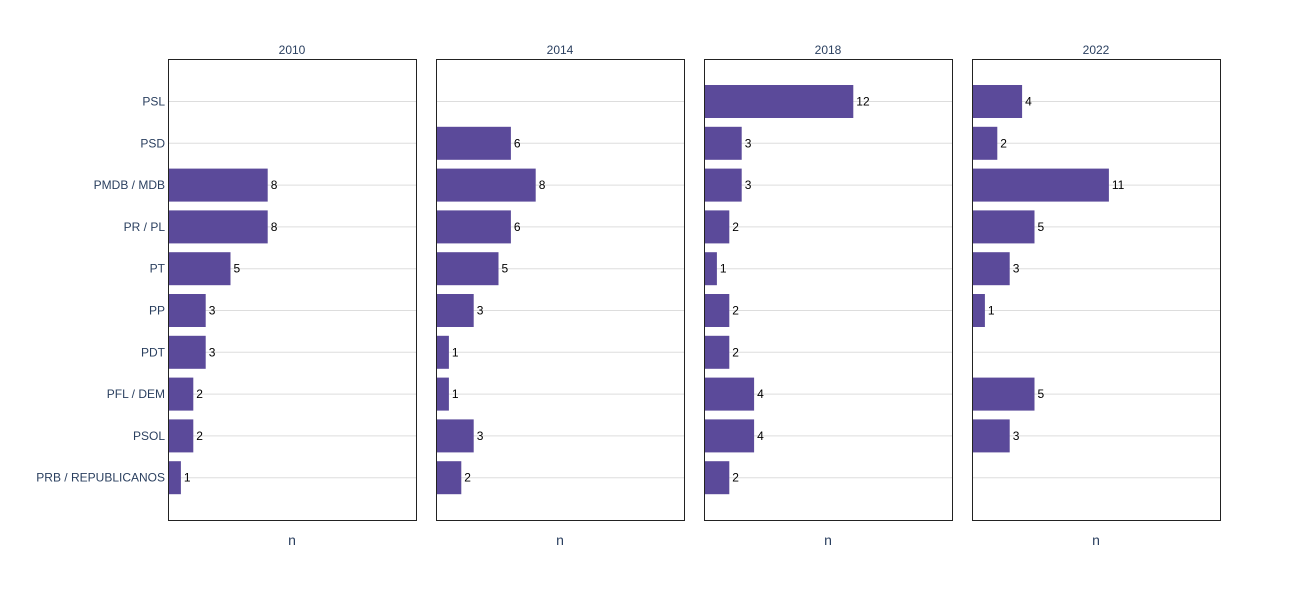 The height and width of the screenshot is (600, 1300). What do you see at coordinates (292, 50) in the screenshot?
I see `facet-title: 2010` at bounding box center [292, 50].